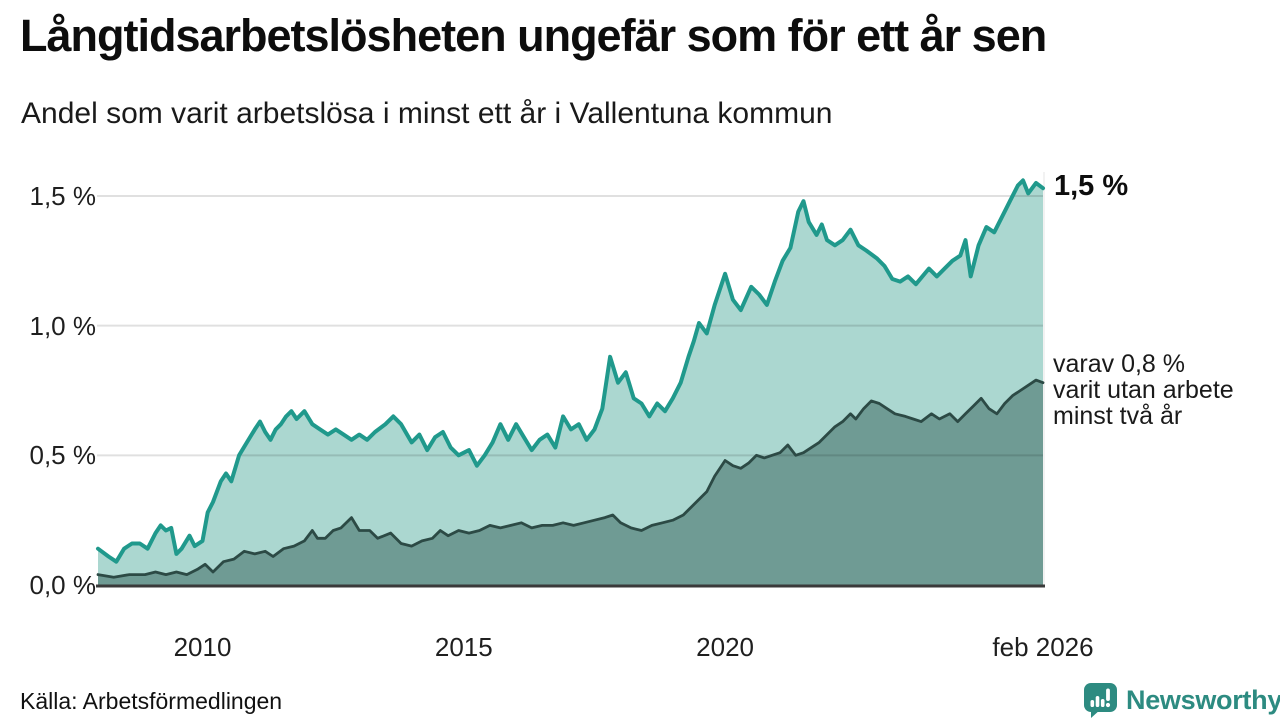 The image size is (1280, 720). What do you see at coordinates (1119, 364) in the screenshot?
I see `annotation-line-1: varav 0,8 %` at bounding box center [1119, 364].